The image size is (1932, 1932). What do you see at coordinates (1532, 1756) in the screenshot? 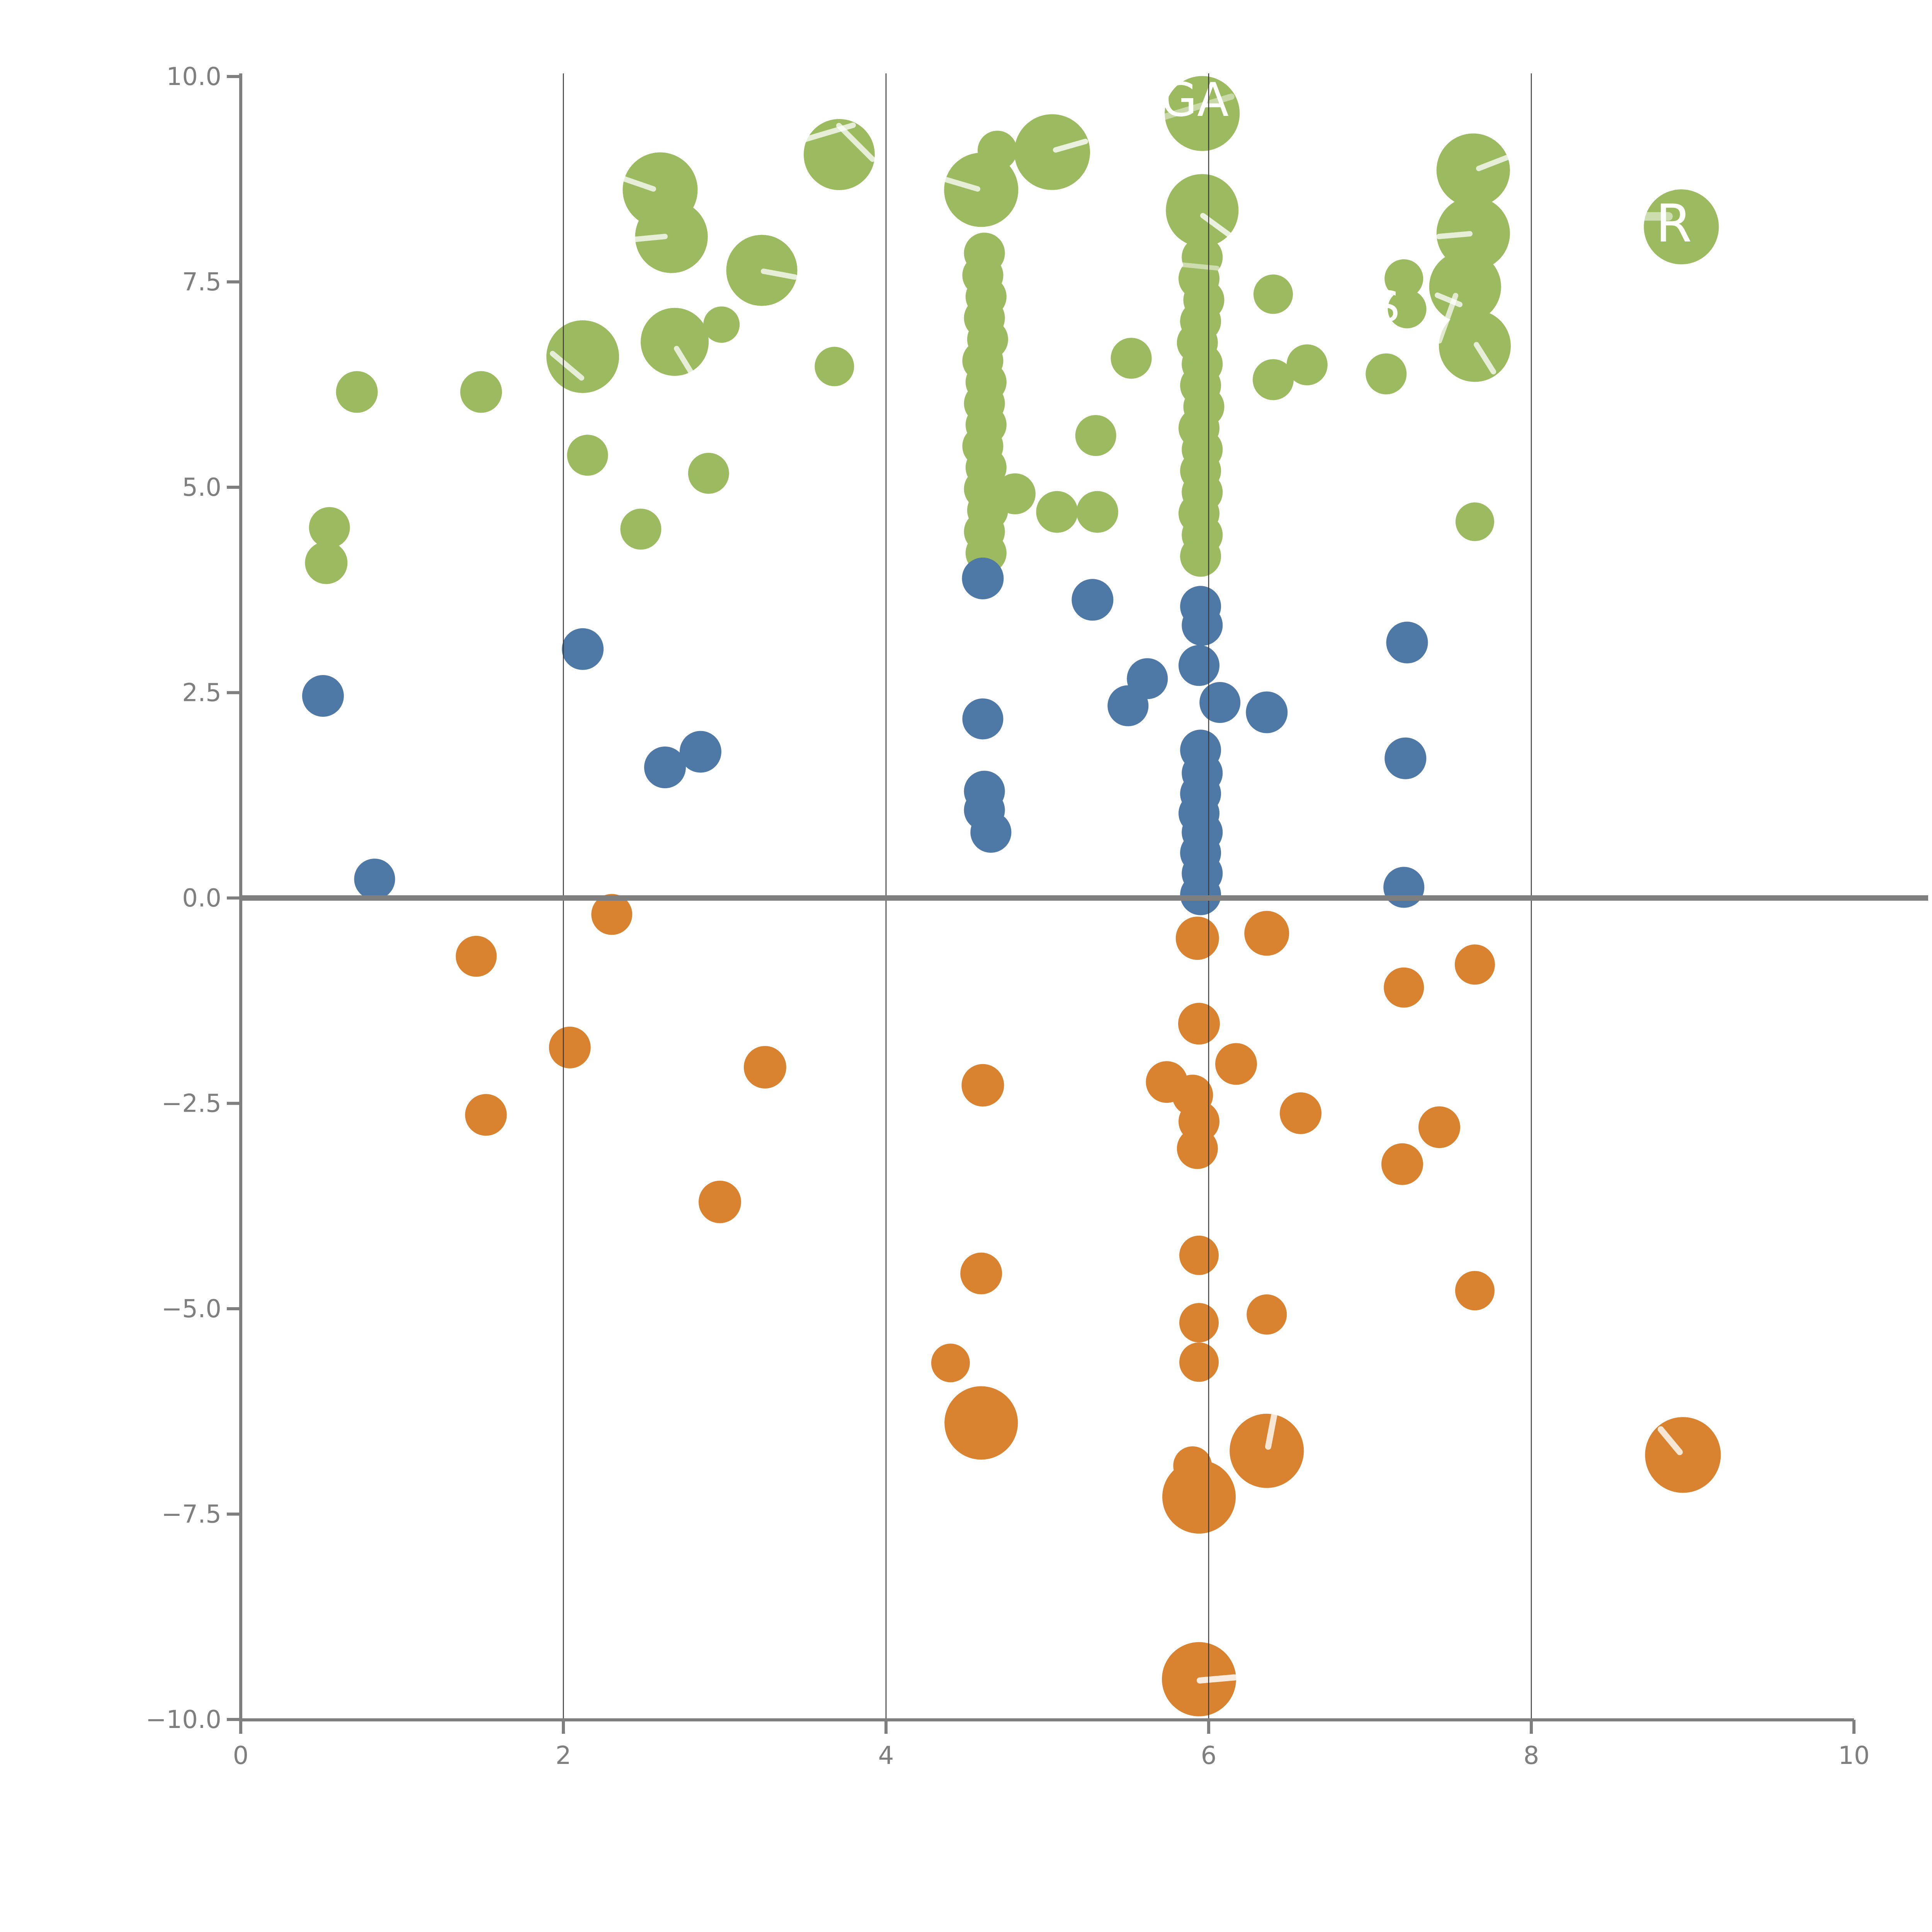
I see `x-tick-label: 8` at bounding box center [1532, 1756].